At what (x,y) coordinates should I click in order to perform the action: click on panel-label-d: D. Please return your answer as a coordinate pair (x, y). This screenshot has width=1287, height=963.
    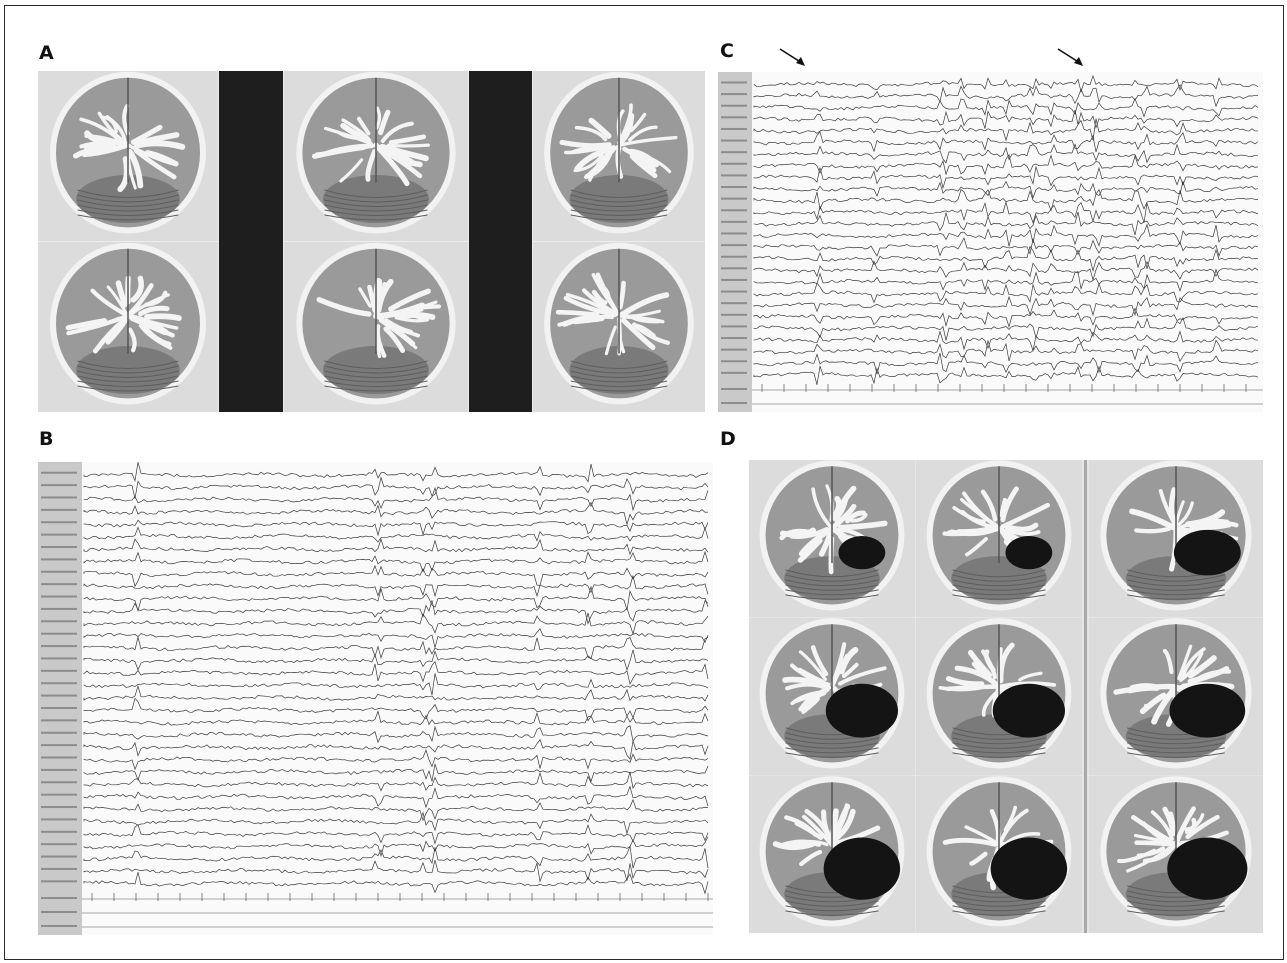
    Looking at the image, I should click on (728, 439).